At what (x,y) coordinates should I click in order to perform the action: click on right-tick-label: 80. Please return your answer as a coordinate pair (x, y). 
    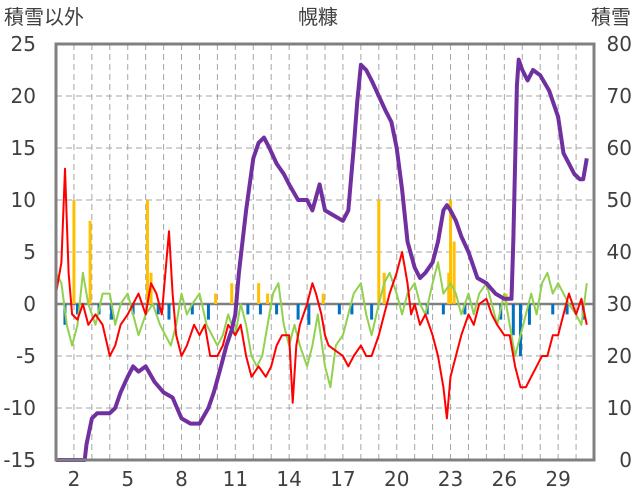
    Looking at the image, I should click on (619, 44).